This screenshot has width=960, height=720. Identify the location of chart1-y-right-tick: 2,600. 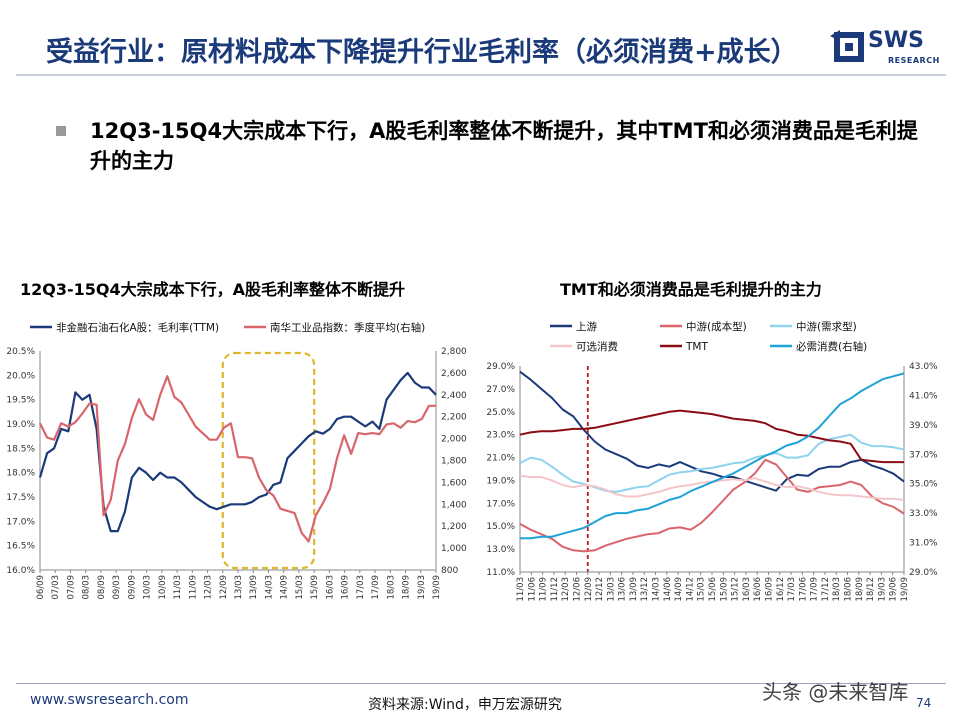
(454, 374).